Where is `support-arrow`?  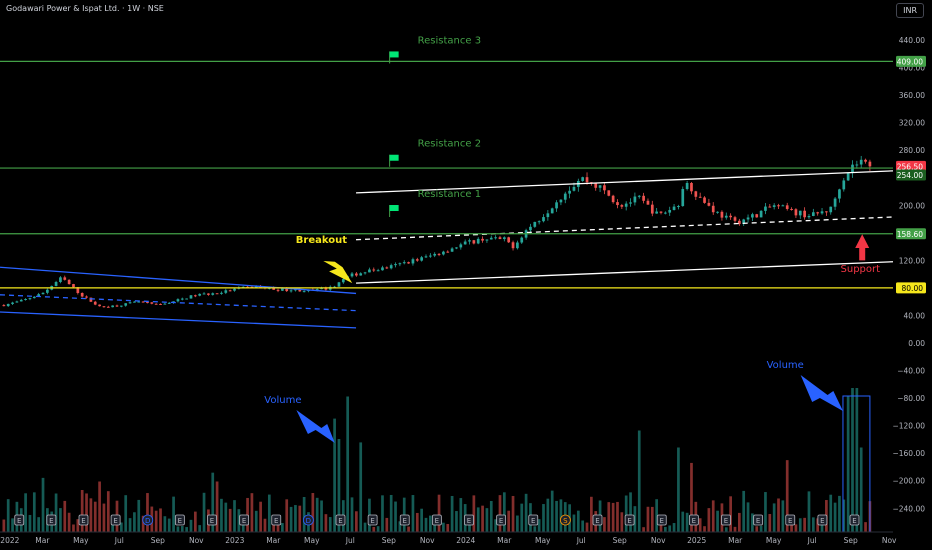
support-arrow is located at coordinates (862, 247).